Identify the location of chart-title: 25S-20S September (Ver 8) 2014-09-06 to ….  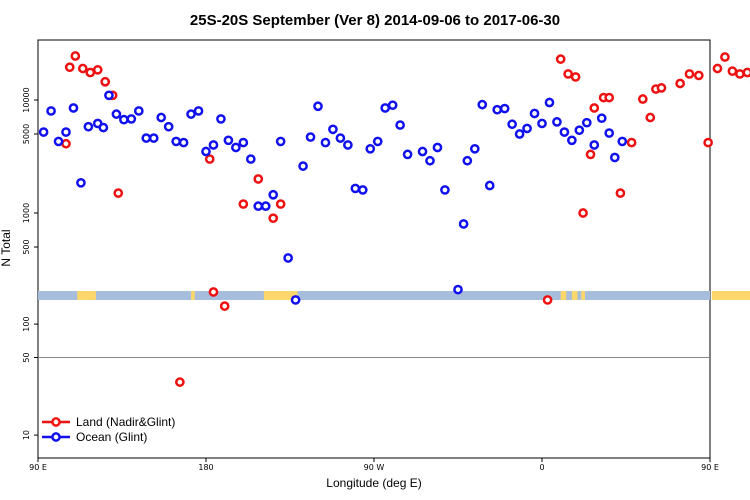
(375, 20).